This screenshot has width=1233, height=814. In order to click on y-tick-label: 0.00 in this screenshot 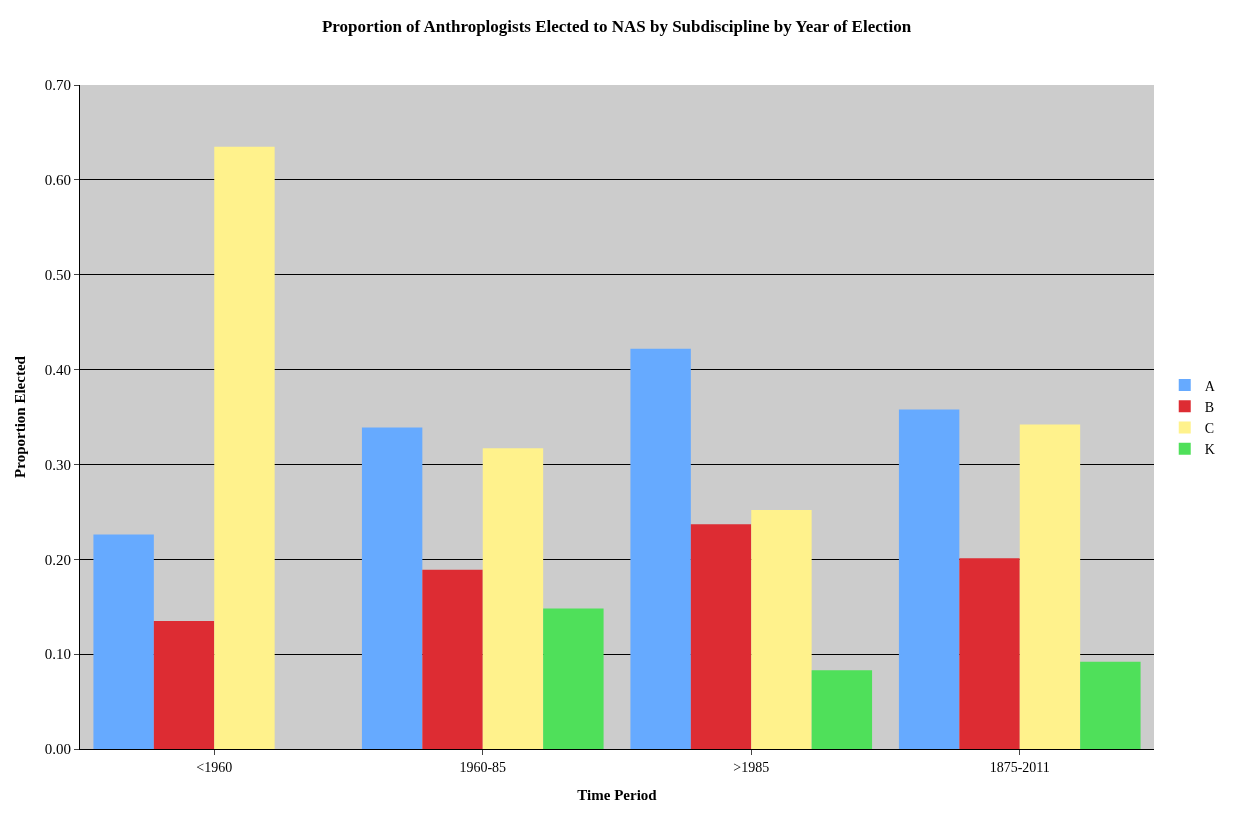, I will do `click(57, 749)`.